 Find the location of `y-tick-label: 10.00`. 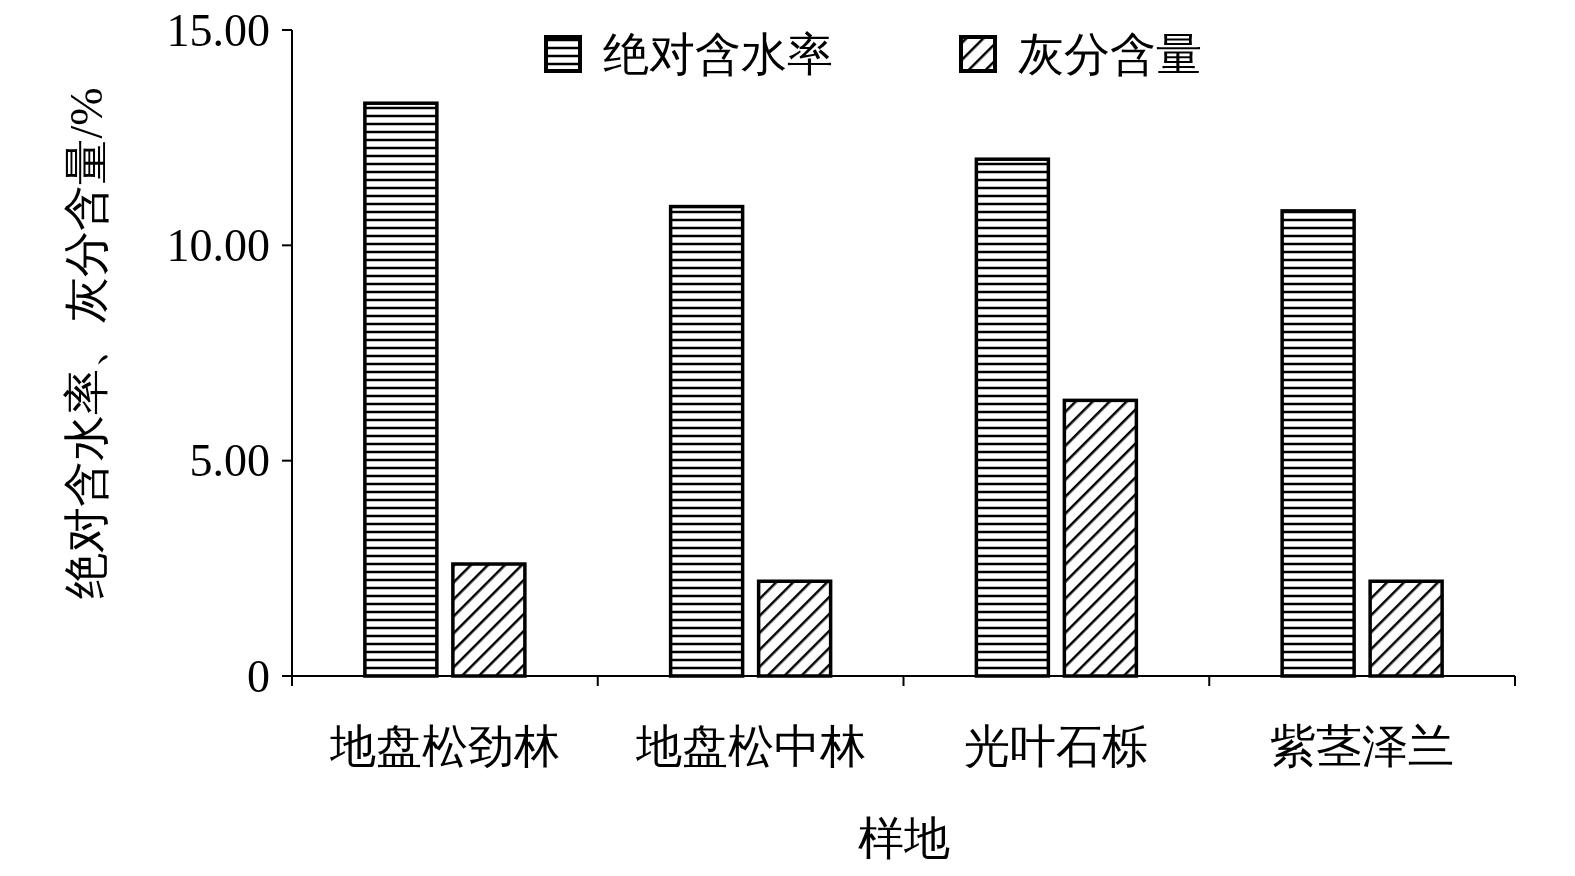

y-tick-label: 10.00 is located at coordinates (218, 245).